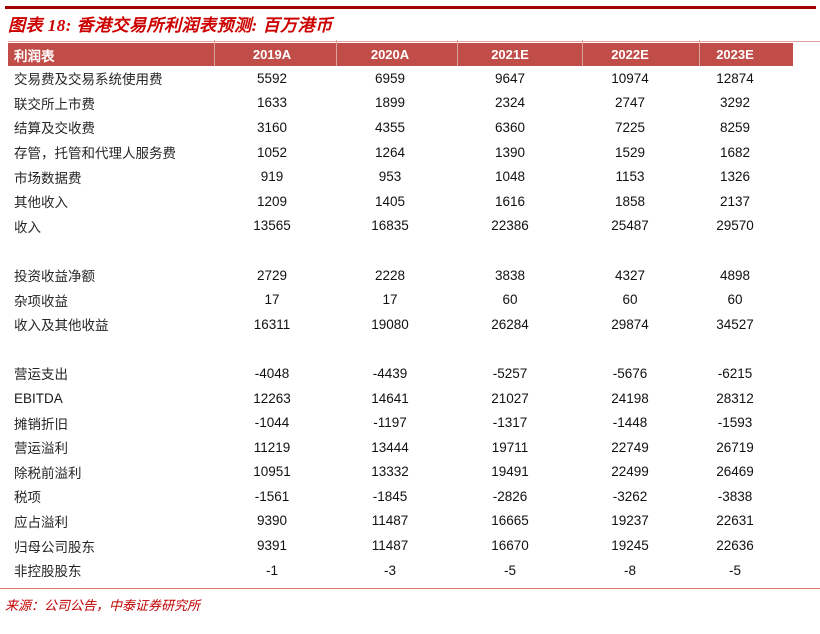  I want to click on cell-value: 19080, so click(390, 324).